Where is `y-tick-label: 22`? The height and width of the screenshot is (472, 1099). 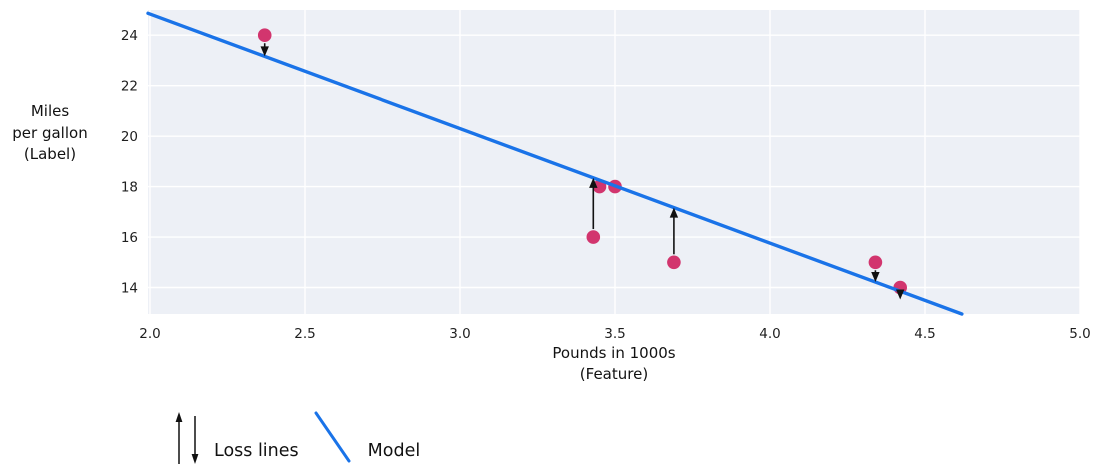
y-tick-label: 22 is located at coordinates (129, 86).